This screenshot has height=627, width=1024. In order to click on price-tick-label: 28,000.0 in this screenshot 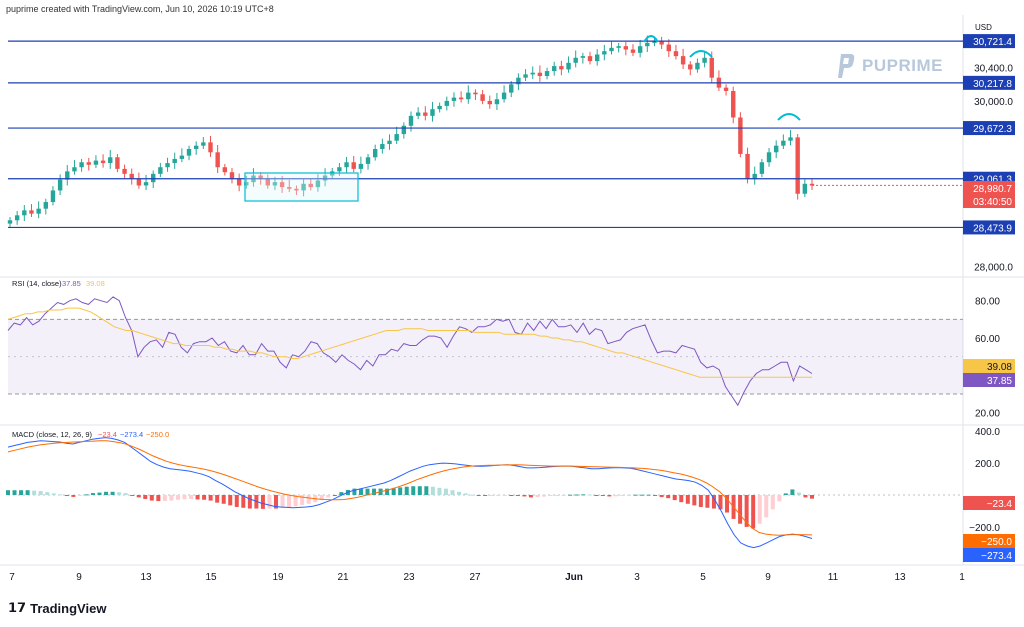, I will do `click(993, 268)`.